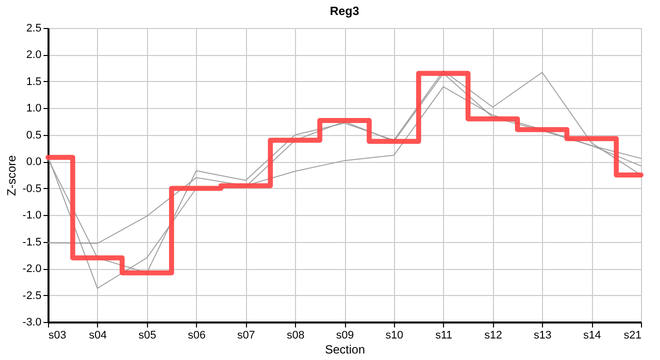  What do you see at coordinates (32, 216) in the screenshot?
I see `y-tick-label: -1.0` at bounding box center [32, 216].